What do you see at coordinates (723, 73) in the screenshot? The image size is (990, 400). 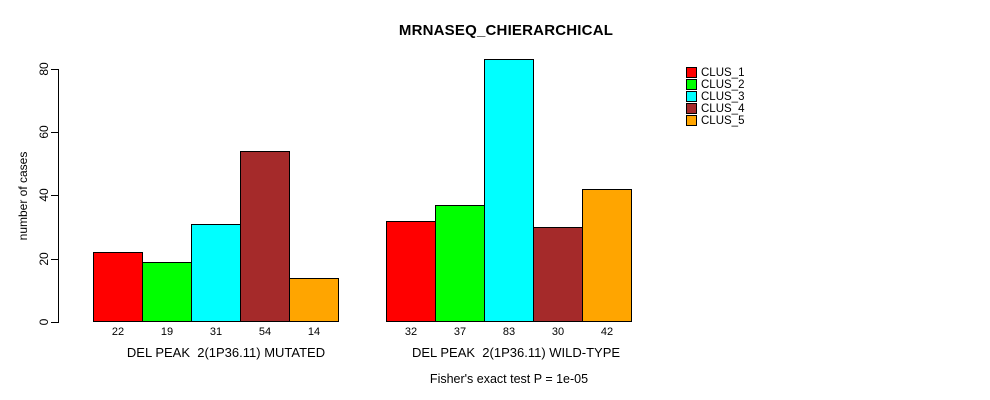 I see `legend-label: CLUS_1` at bounding box center [723, 73].